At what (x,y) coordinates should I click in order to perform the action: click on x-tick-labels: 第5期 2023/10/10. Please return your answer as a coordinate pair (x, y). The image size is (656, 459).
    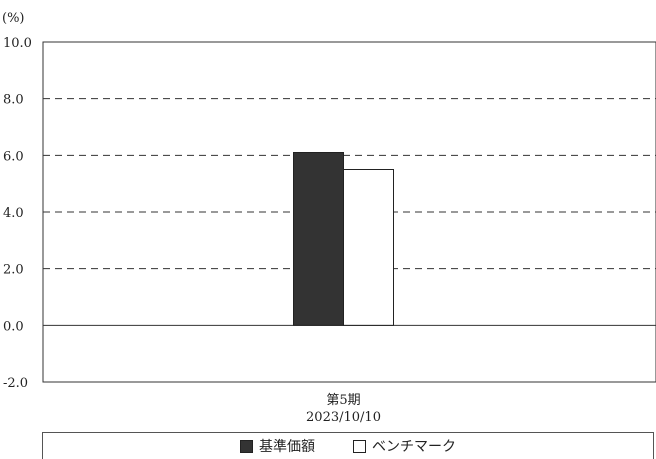
    Looking at the image, I should click on (343, 409).